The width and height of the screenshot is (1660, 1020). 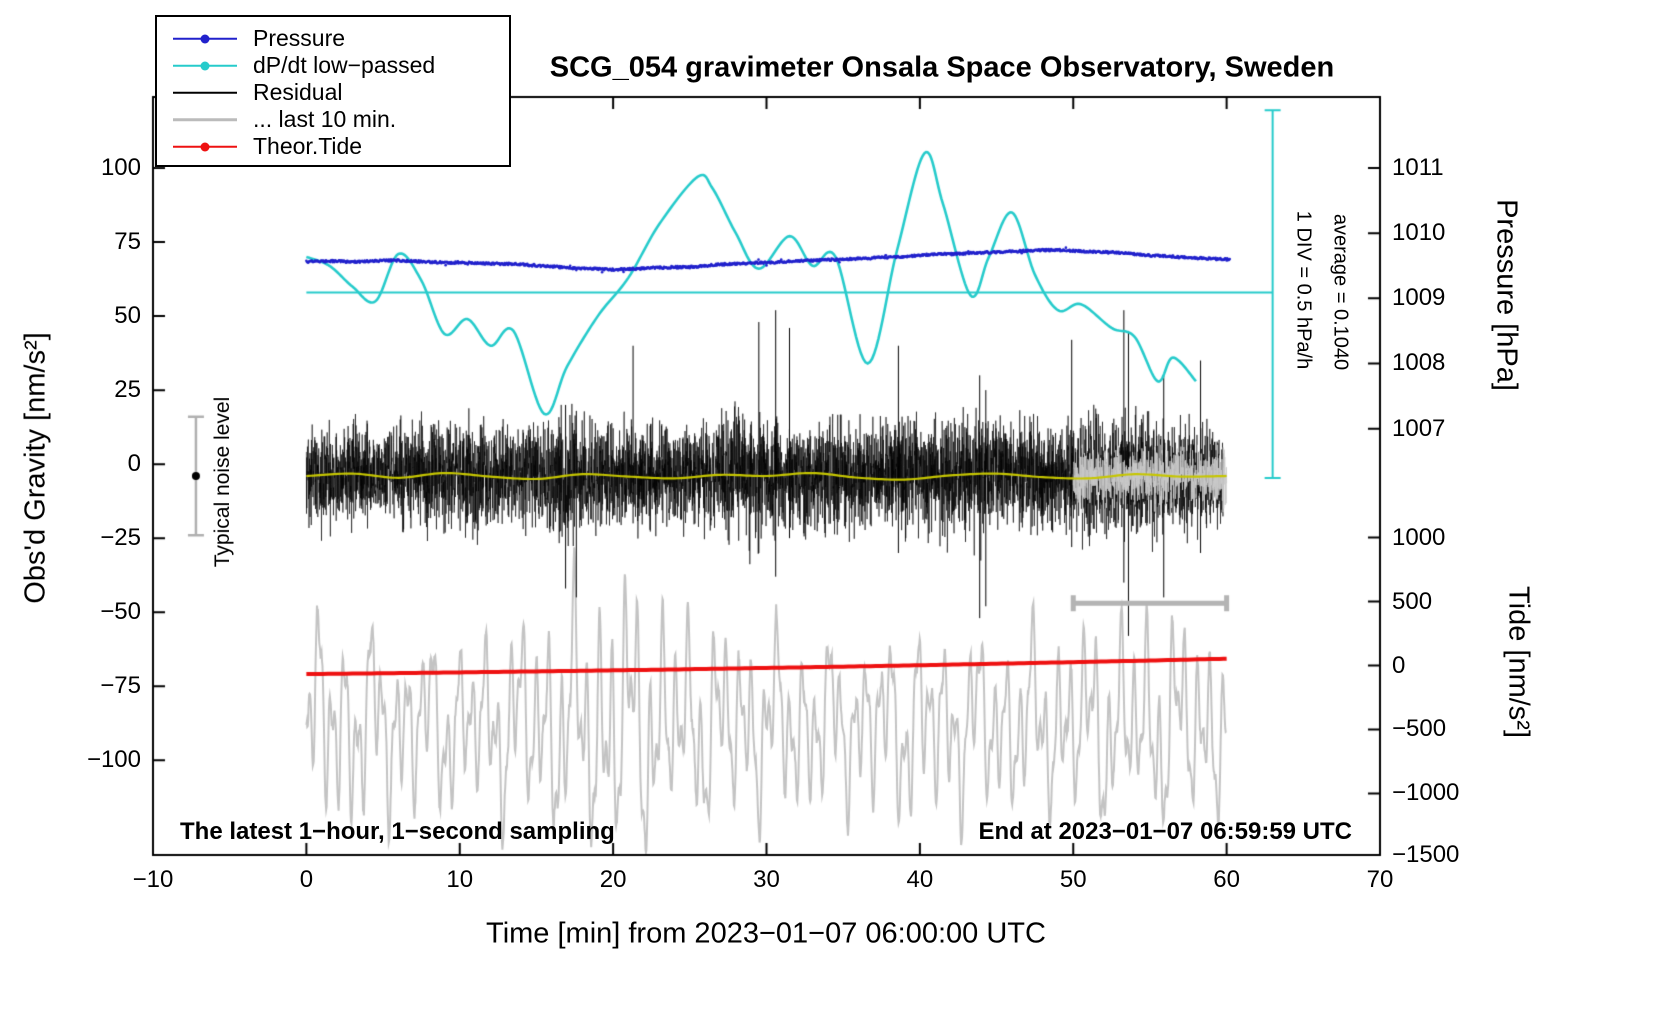 What do you see at coordinates (1419, 363) in the screenshot?
I see `pressure-tick-label: 1008` at bounding box center [1419, 363].